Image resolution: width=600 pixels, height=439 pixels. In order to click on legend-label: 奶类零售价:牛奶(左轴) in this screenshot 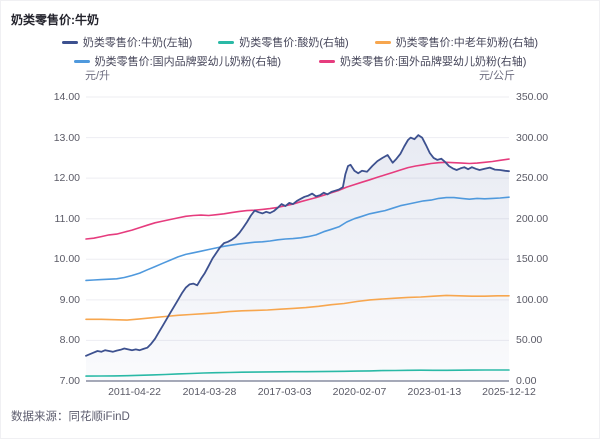, I will do `click(137, 43)`.